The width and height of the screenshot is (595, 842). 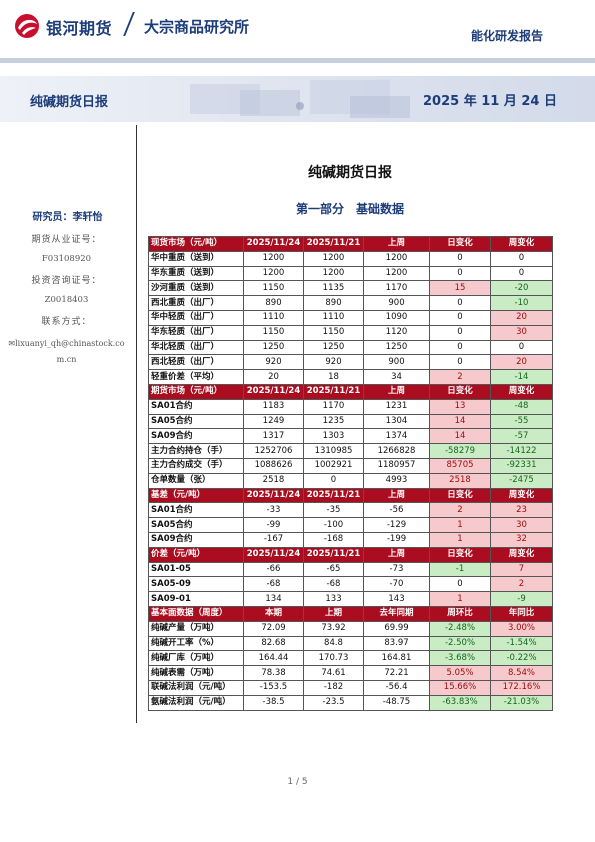 What do you see at coordinates (396, 465) in the screenshot?
I see `table-cell: 1180957` at bounding box center [396, 465].